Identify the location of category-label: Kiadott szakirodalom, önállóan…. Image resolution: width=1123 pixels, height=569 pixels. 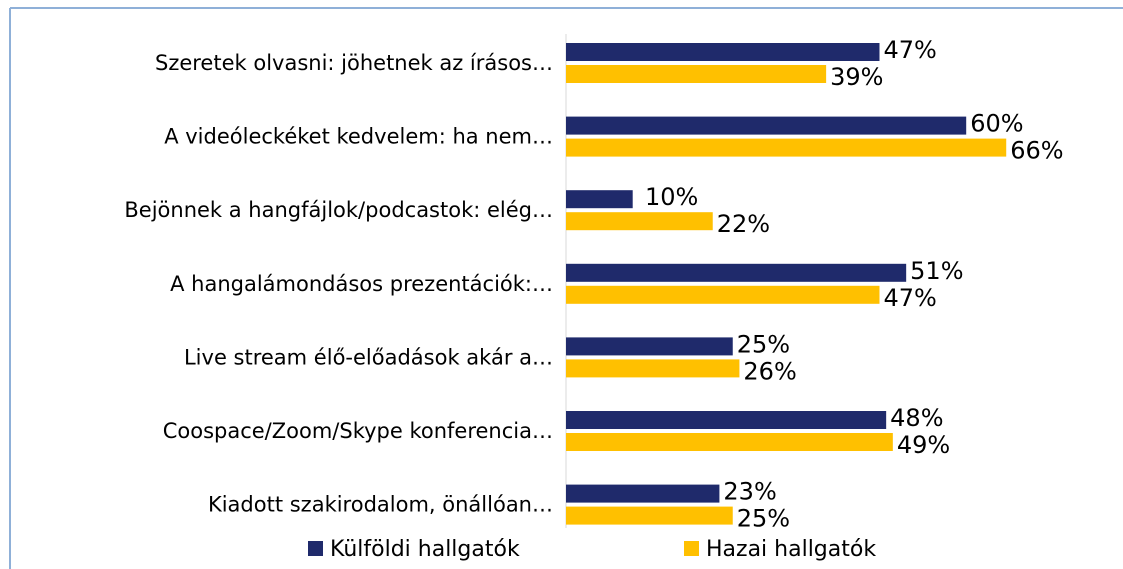
(380, 505).